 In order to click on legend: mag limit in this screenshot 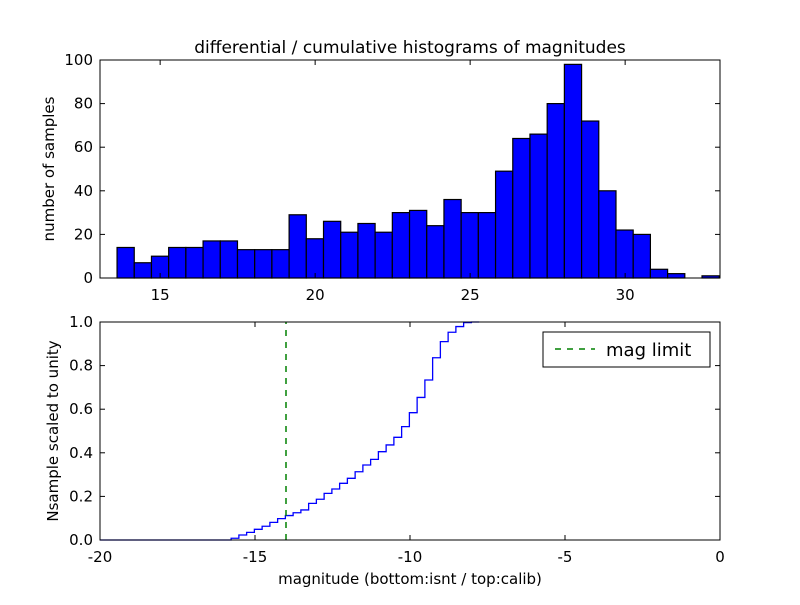, I will do `click(626, 349)`.